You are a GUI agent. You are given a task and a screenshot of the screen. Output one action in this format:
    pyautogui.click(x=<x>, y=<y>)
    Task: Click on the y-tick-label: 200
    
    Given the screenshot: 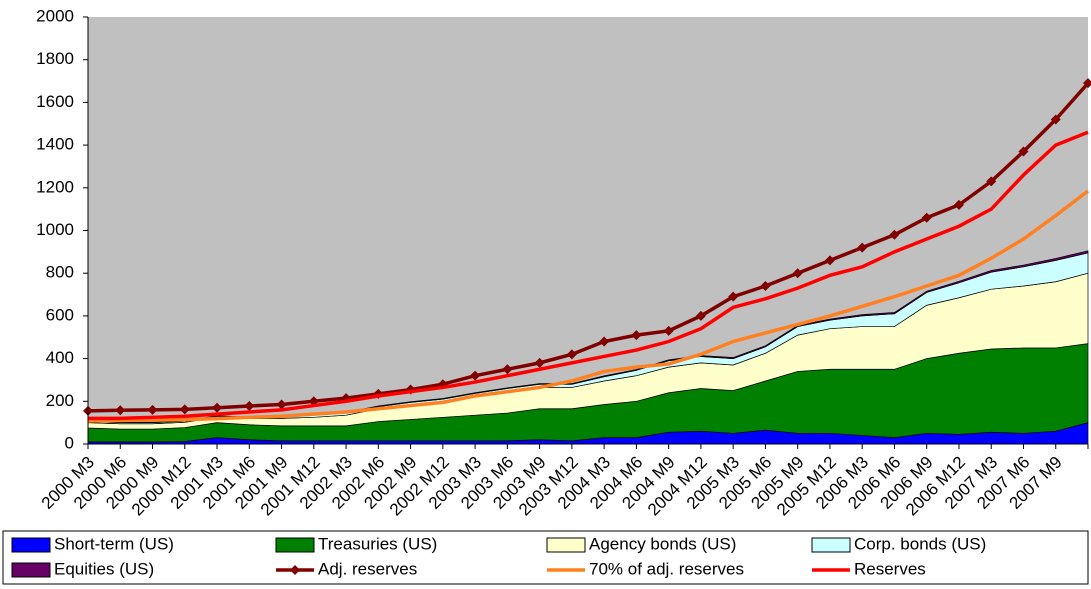 What is the action you would take?
    pyautogui.click(x=60, y=400)
    